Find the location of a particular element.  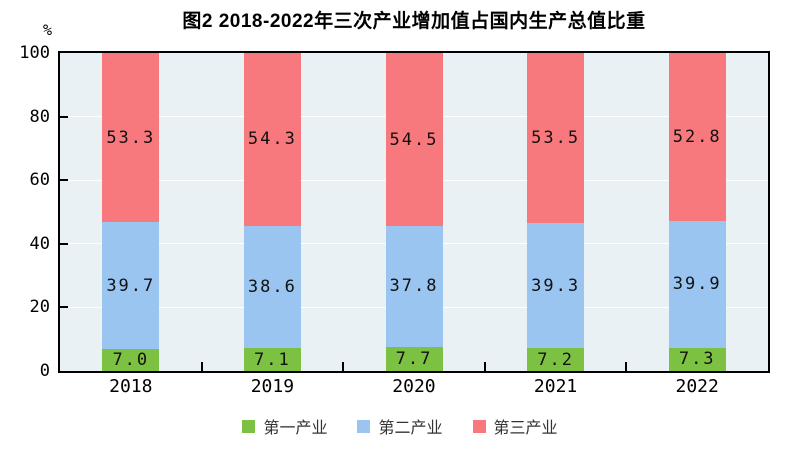

y-tick-label: 20 is located at coordinates (39, 307).